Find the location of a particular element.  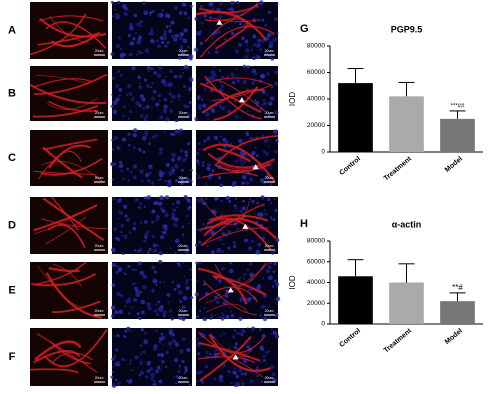

bar is located at coordinates (457, 312).